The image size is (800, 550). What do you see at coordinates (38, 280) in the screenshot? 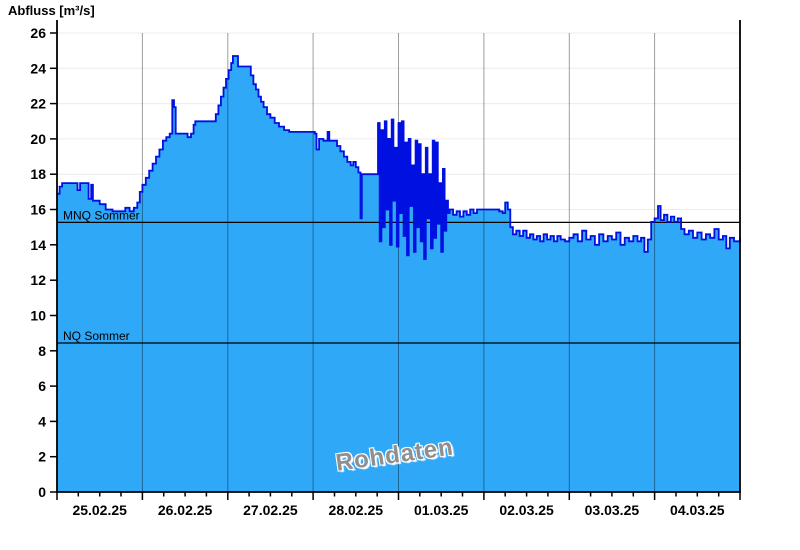
I see `y-tick-label: 12` at bounding box center [38, 280].